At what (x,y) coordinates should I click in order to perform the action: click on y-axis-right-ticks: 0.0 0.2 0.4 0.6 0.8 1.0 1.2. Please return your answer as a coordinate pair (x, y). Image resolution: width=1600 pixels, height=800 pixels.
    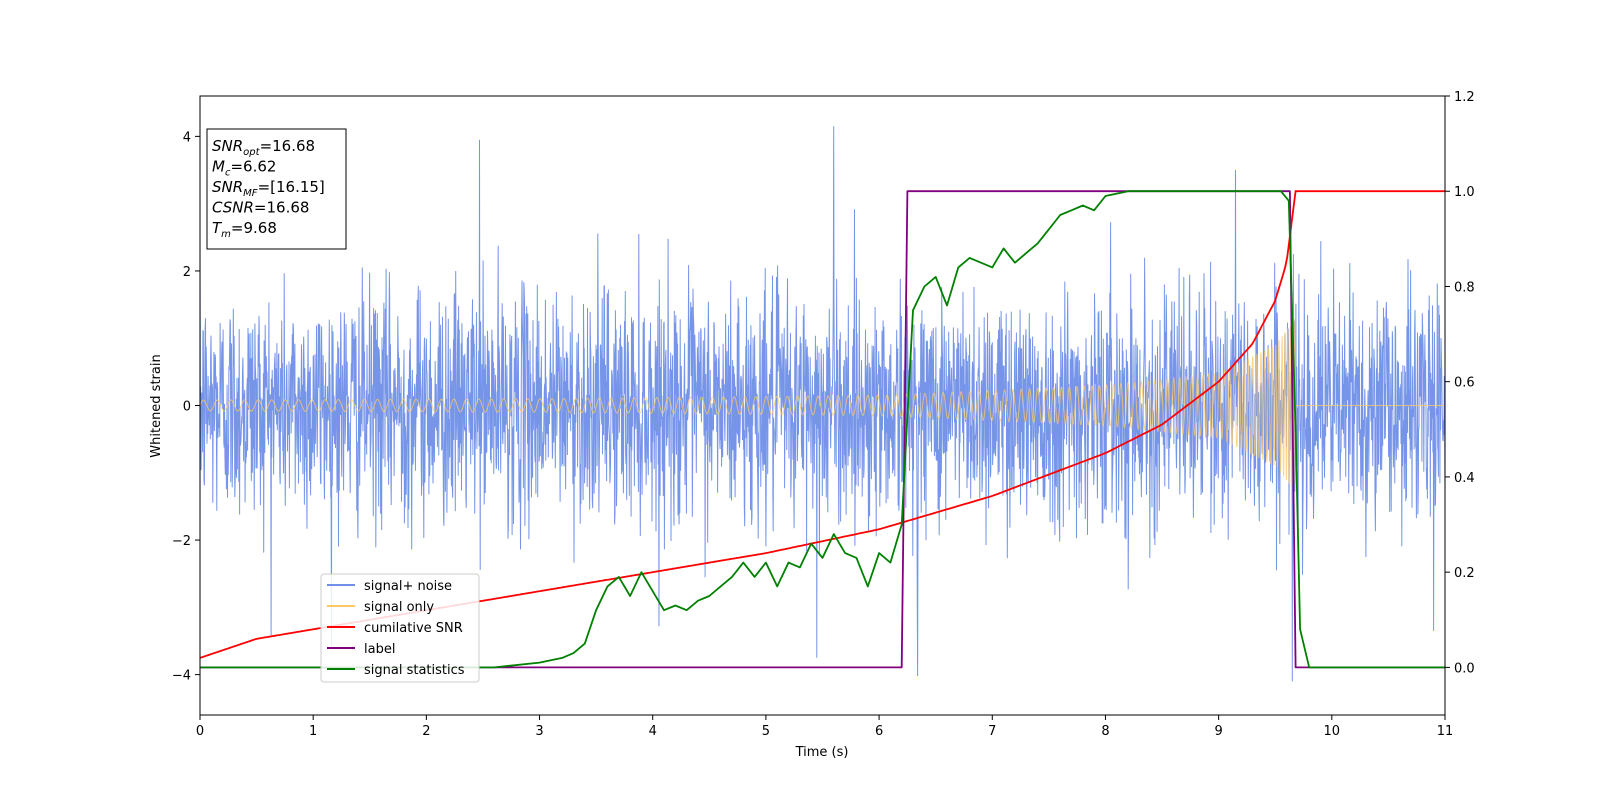
    Looking at the image, I should click on (1460, 383).